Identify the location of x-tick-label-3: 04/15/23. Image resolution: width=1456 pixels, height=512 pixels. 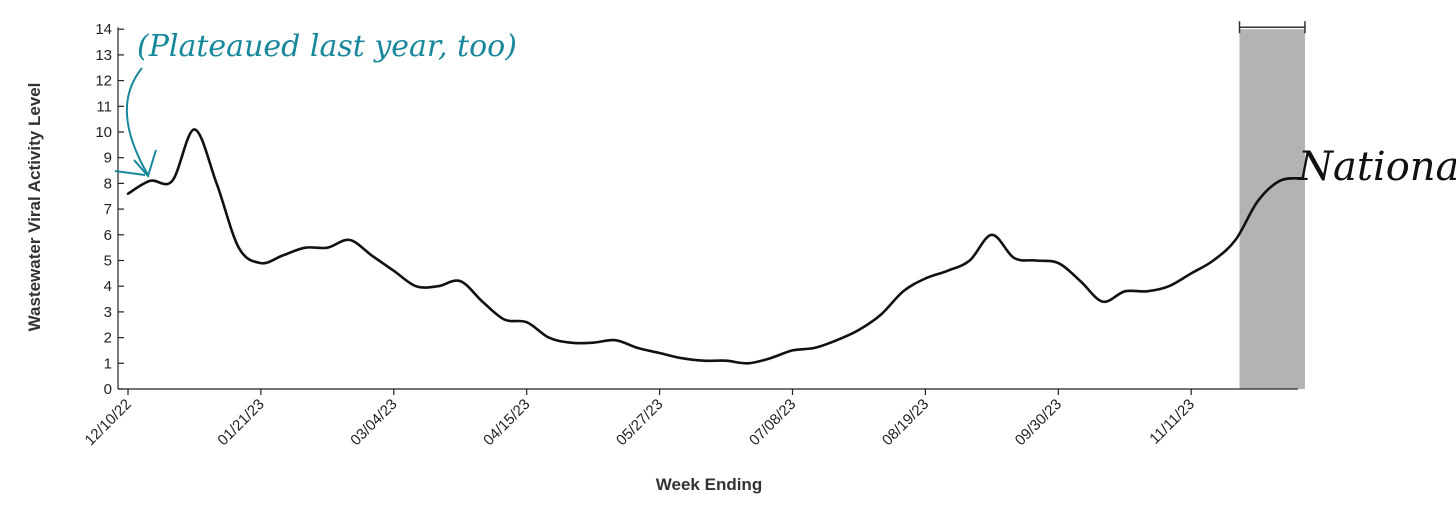
(506, 422).